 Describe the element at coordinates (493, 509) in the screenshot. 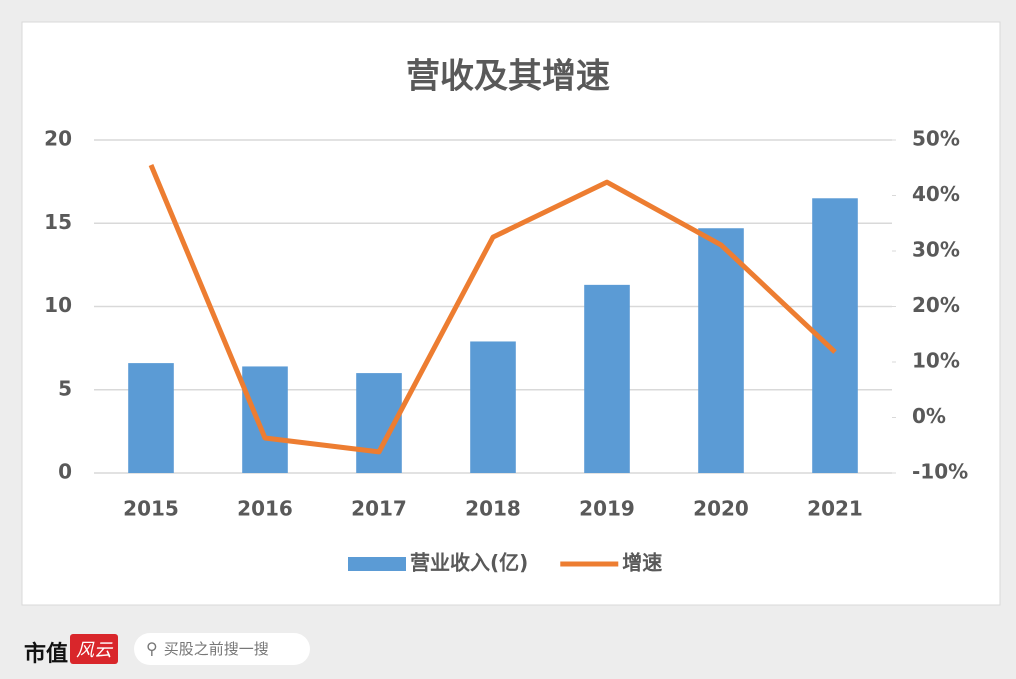

I see `x-tick-label: 2018` at that location.